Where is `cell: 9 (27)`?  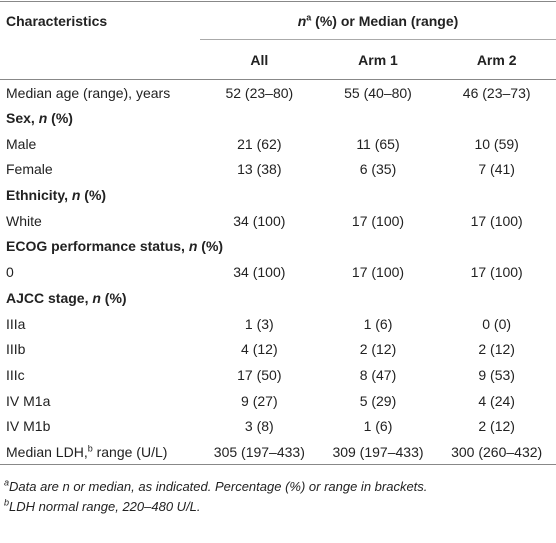
cell: 9 (27) is located at coordinates (259, 400).